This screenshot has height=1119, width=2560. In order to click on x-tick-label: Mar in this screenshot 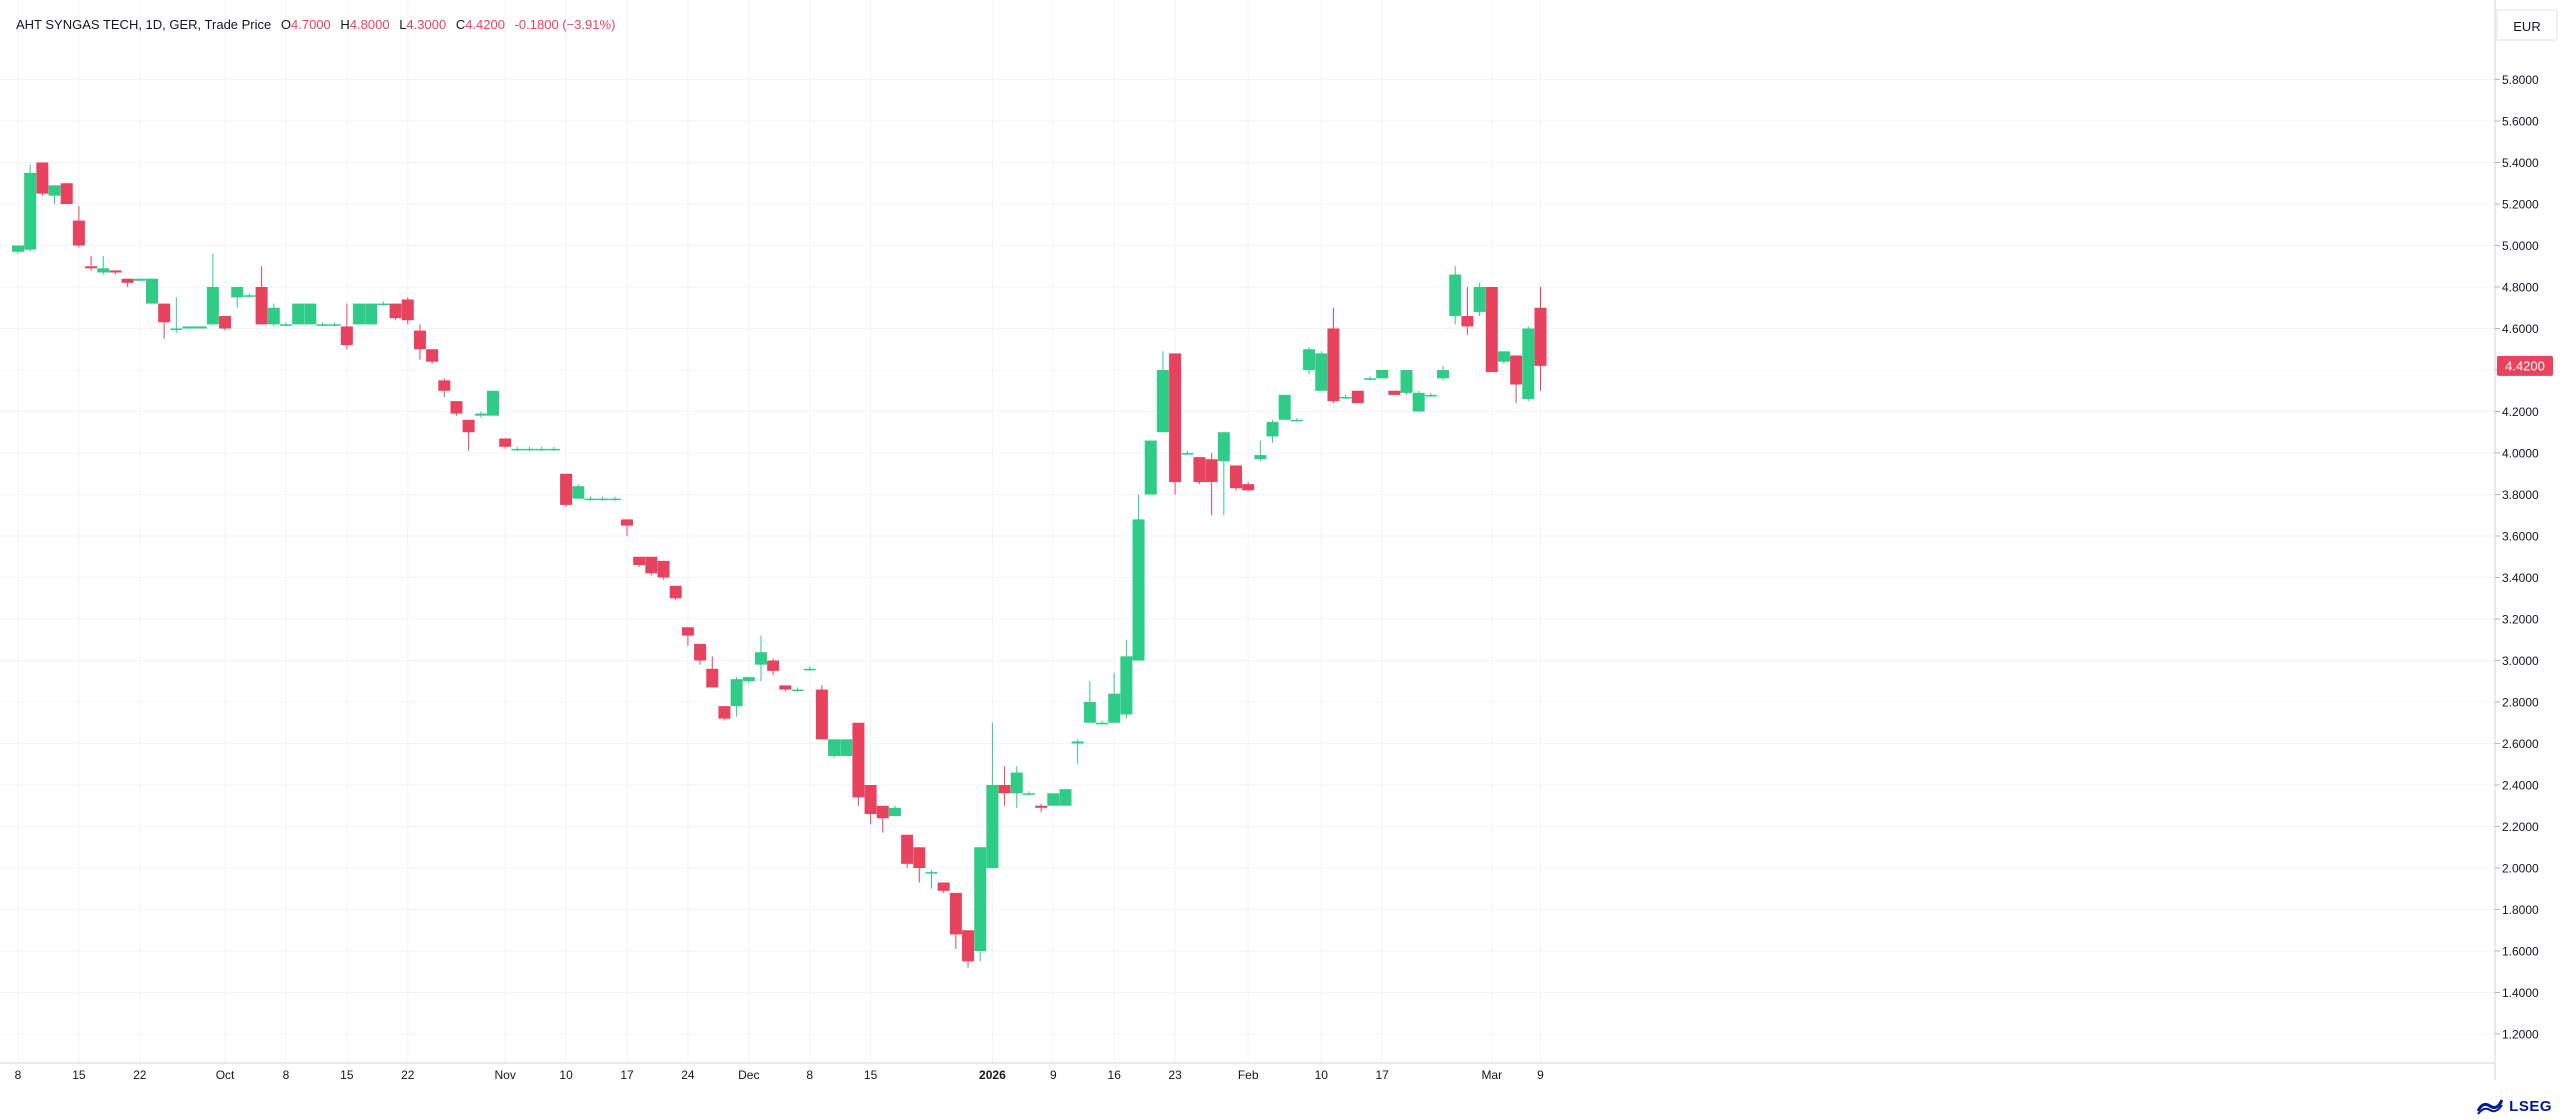, I will do `click(1491, 1075)`.